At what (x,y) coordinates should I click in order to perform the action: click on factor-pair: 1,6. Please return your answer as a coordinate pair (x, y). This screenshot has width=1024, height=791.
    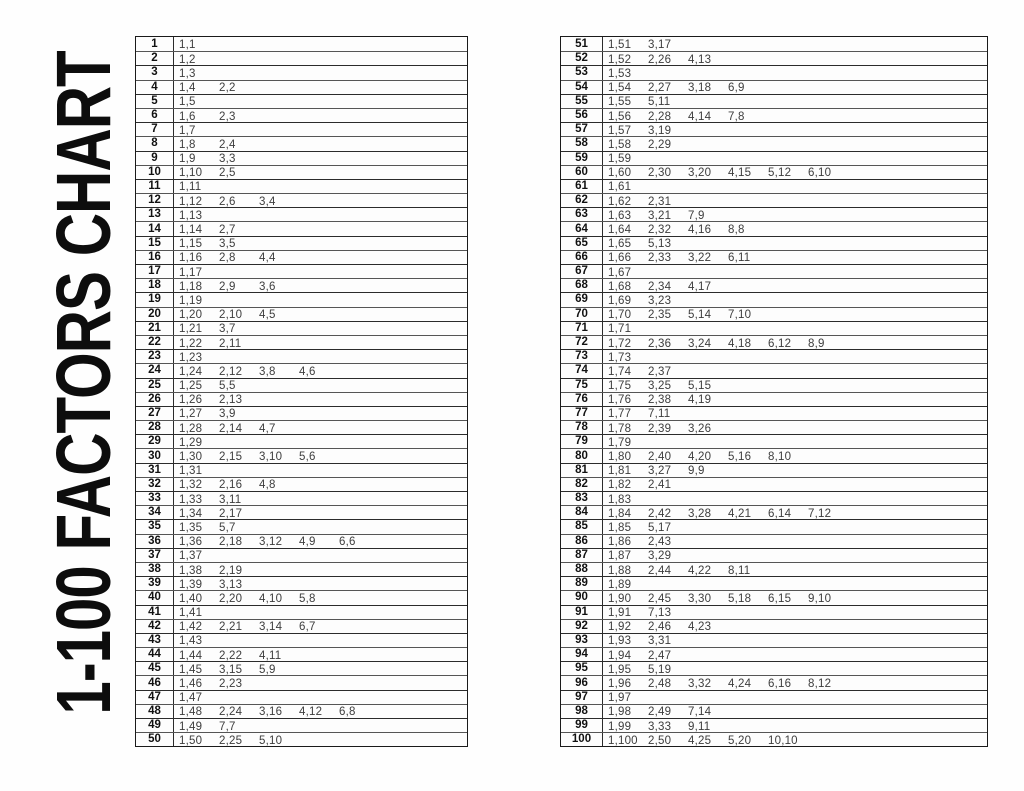
    Looking at the image, I should click on (187, 116).